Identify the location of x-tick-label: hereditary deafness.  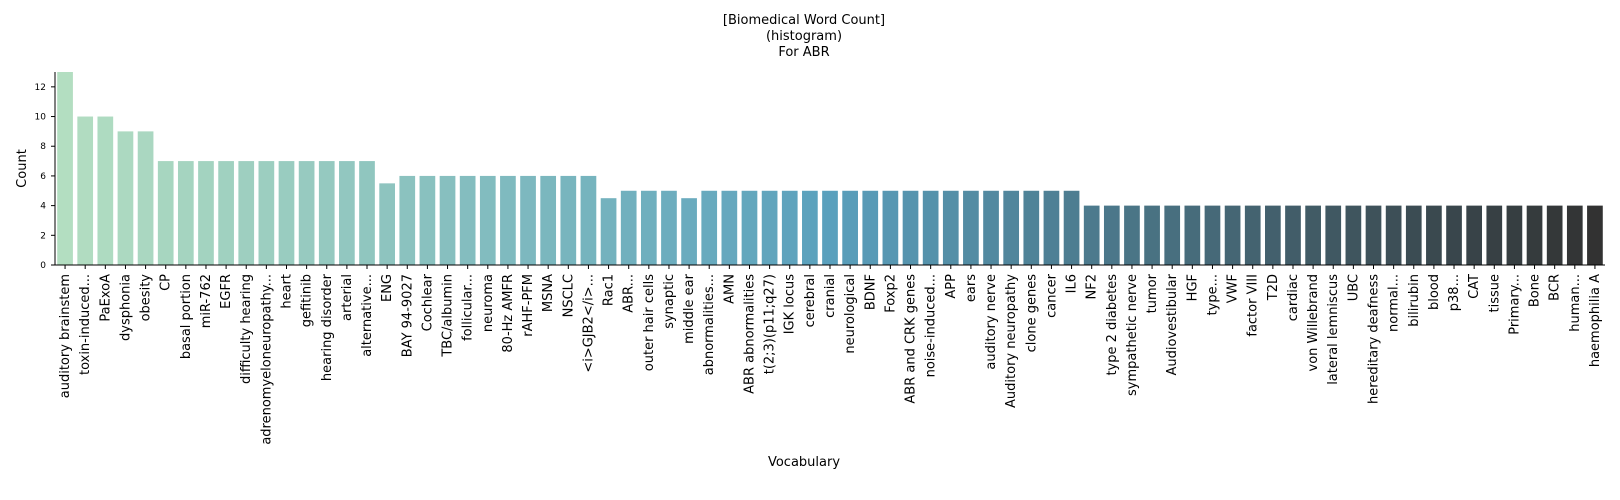
(1374, 339).